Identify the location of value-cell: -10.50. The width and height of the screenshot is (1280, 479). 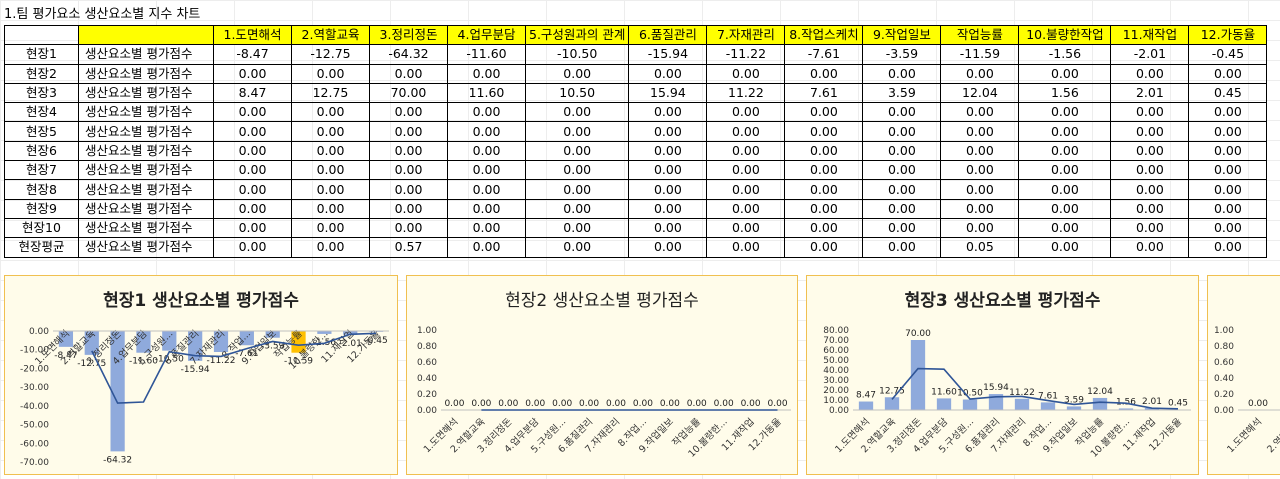
(577, 54).